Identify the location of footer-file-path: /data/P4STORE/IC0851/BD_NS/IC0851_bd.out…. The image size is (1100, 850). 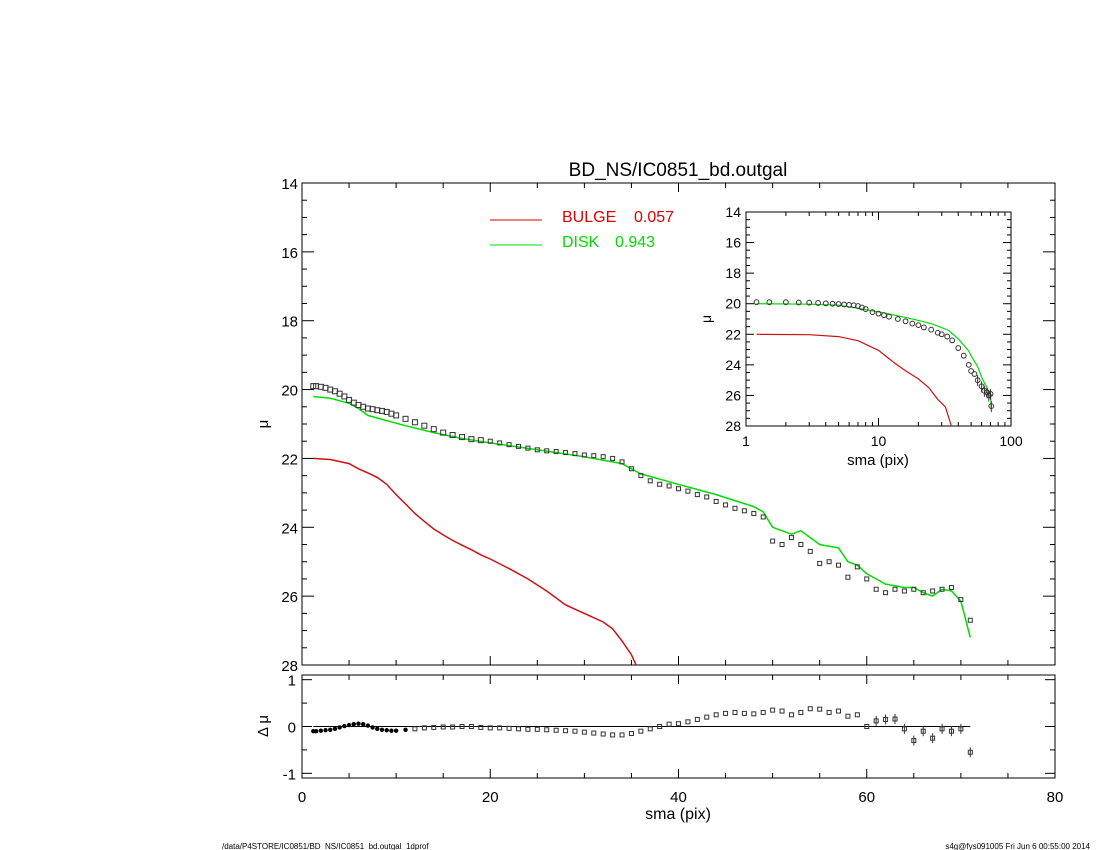
(325, 846).